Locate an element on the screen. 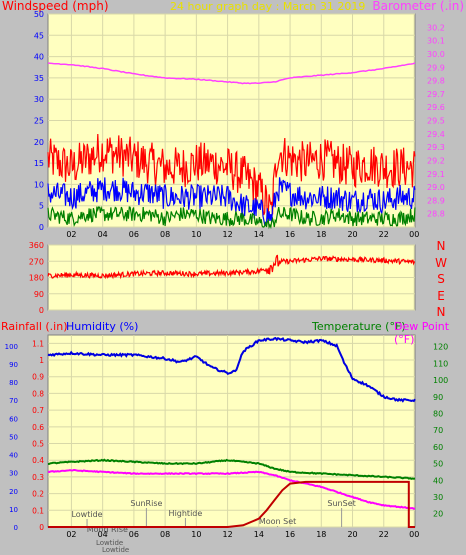 This screenshot has height=555, width=466. barometer-tick-label: 30.1 is located at coordinates (436, 41).